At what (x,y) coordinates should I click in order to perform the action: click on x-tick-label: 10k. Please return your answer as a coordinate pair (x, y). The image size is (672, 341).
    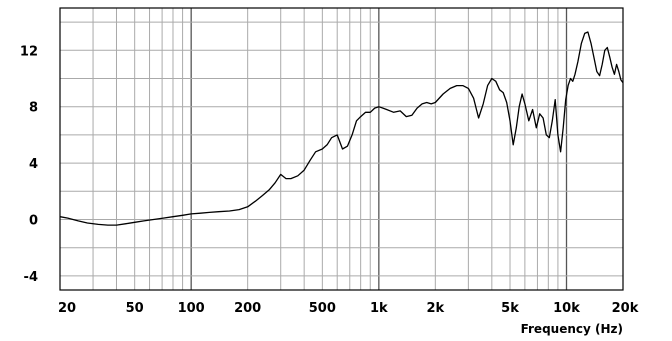
    Looking at the image, I should click on (566, 308).